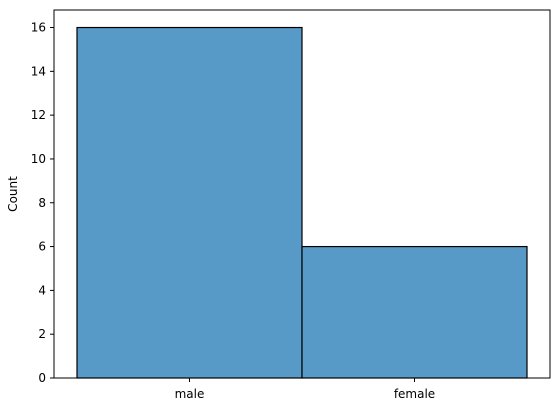 Image resolution: width=558 pixels, height=408 pixels. What do you see at coordinates (305, 389) in the screenshot?
I see `x-axis-ticks: male female` at bounding box center [305, 389].